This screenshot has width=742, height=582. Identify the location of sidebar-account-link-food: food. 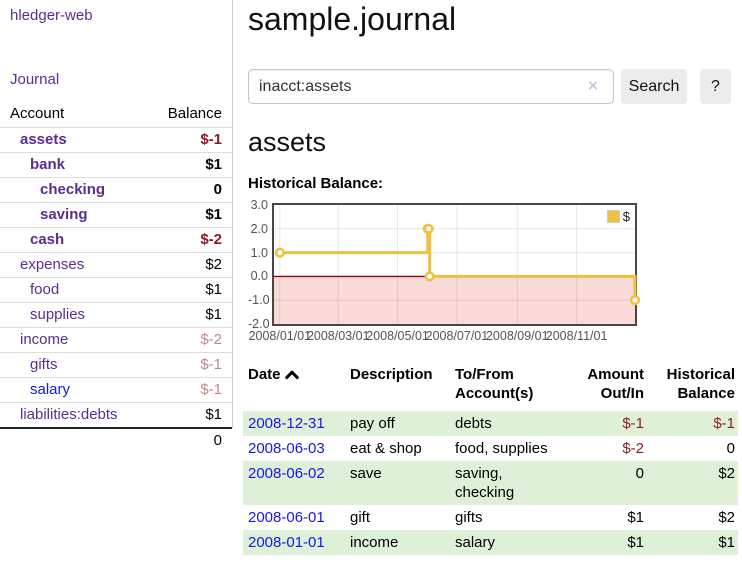
(45, 289).